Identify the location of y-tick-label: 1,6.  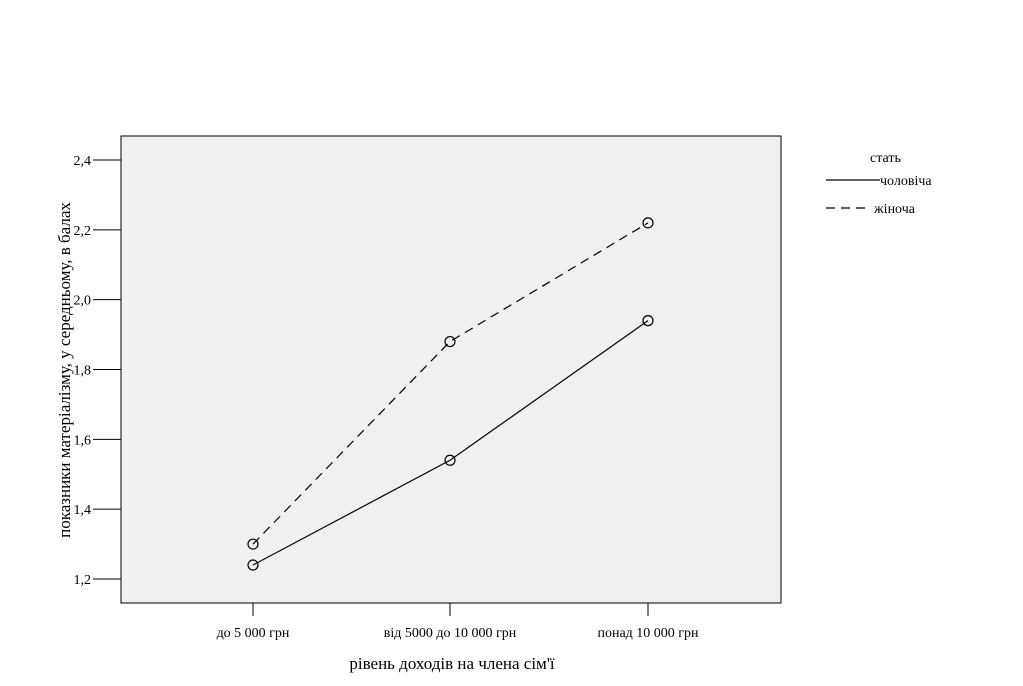
(83, 440).